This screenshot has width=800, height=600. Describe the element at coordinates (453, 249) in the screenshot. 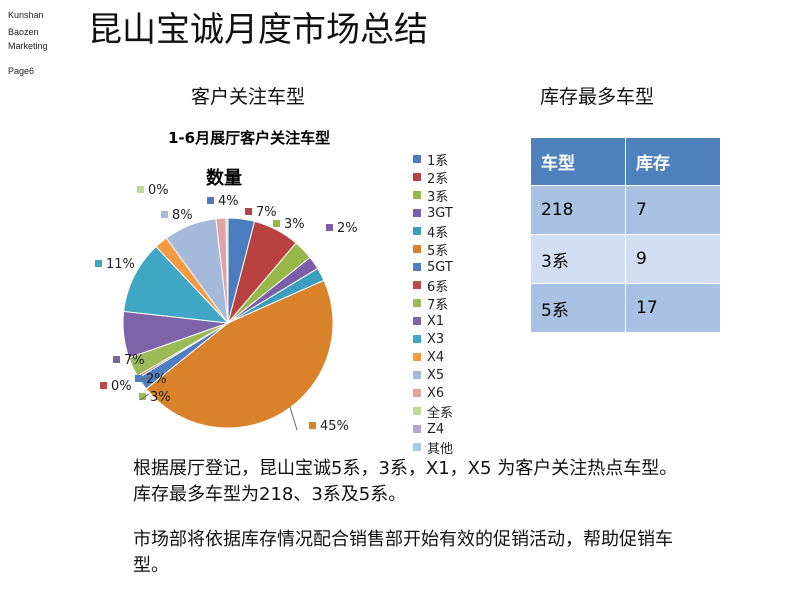

I see `legend-item: 5系` at that location.